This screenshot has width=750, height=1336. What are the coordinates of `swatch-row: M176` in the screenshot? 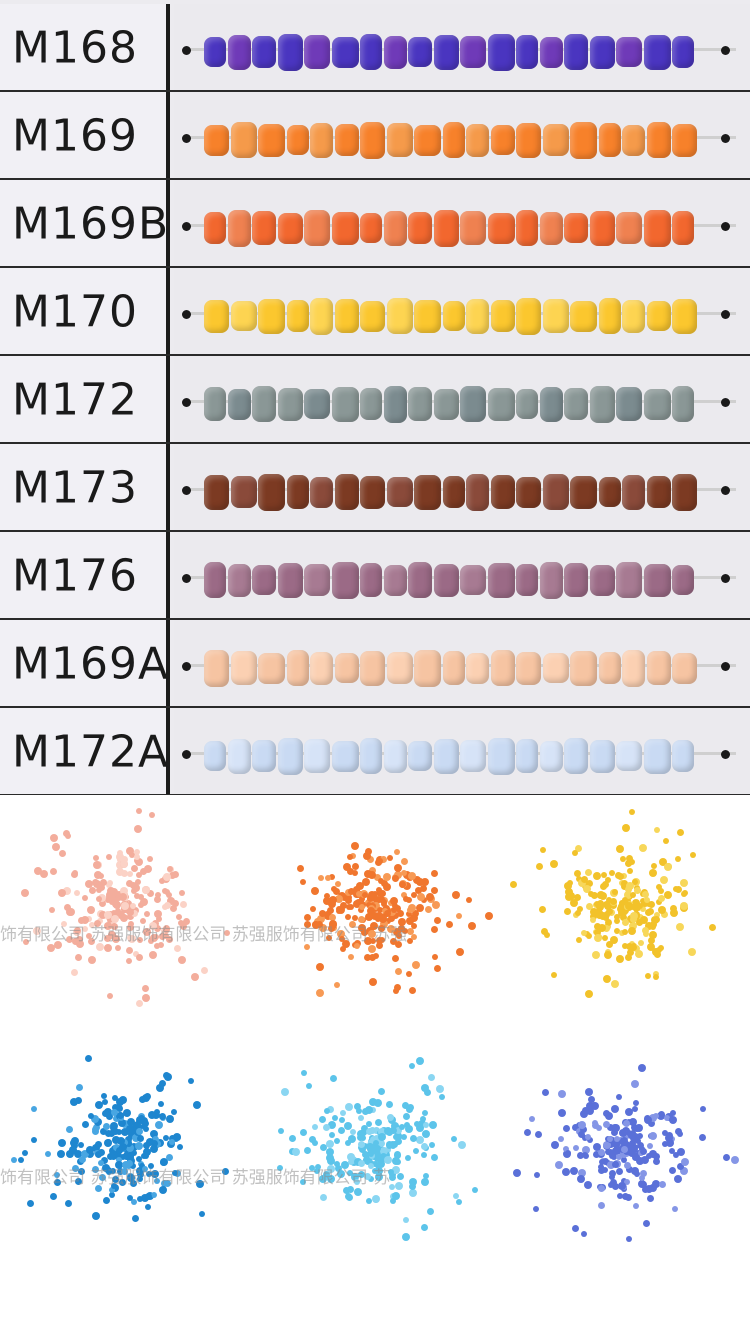 It's located at (375, 576).